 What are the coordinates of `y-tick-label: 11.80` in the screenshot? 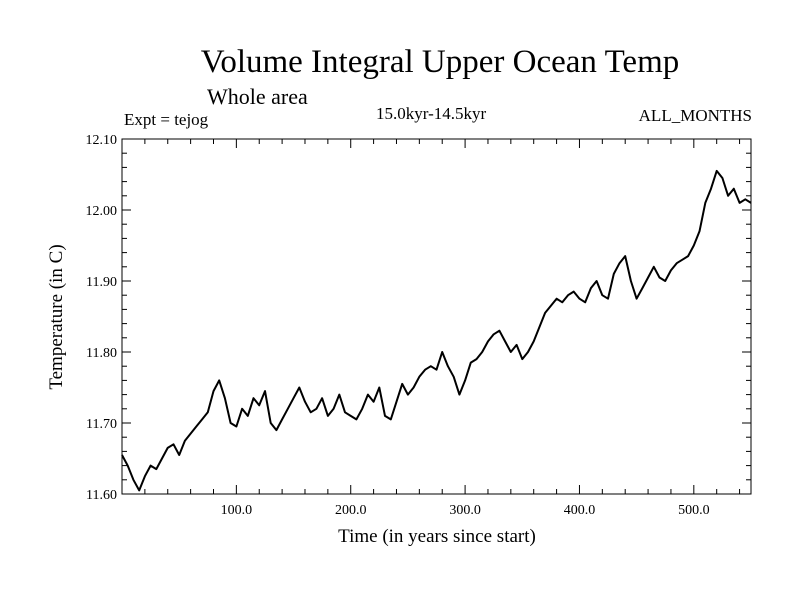 It's located at (101, 353).